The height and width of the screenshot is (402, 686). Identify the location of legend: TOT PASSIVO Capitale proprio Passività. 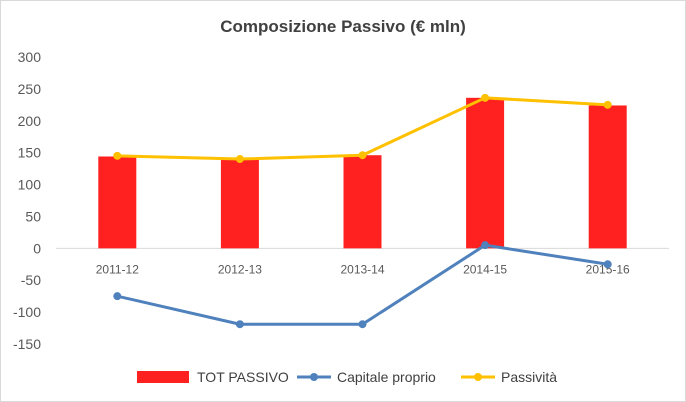
(347, 377).